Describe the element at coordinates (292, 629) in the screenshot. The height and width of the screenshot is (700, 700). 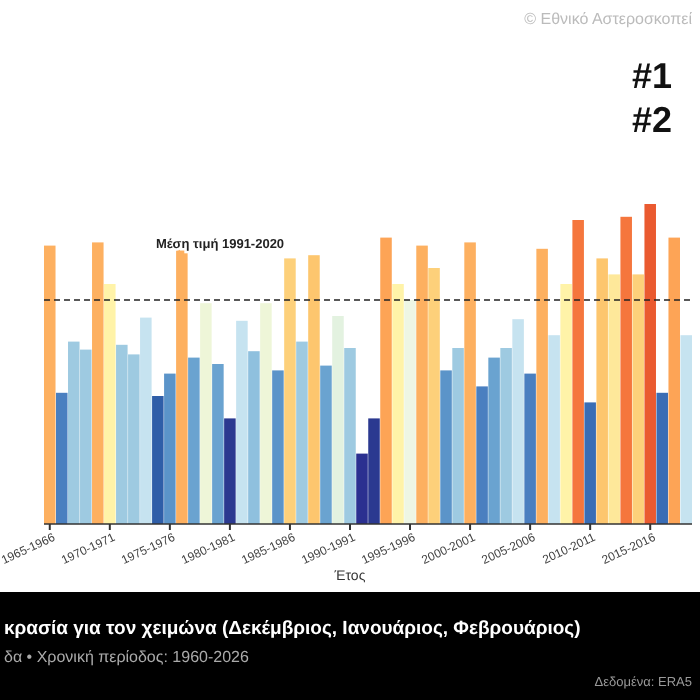
I see `text: κρασία για τον χειμώνα (Δεκέμβριος, Ιανουάριος, Φεβρουάριος)` at that location.